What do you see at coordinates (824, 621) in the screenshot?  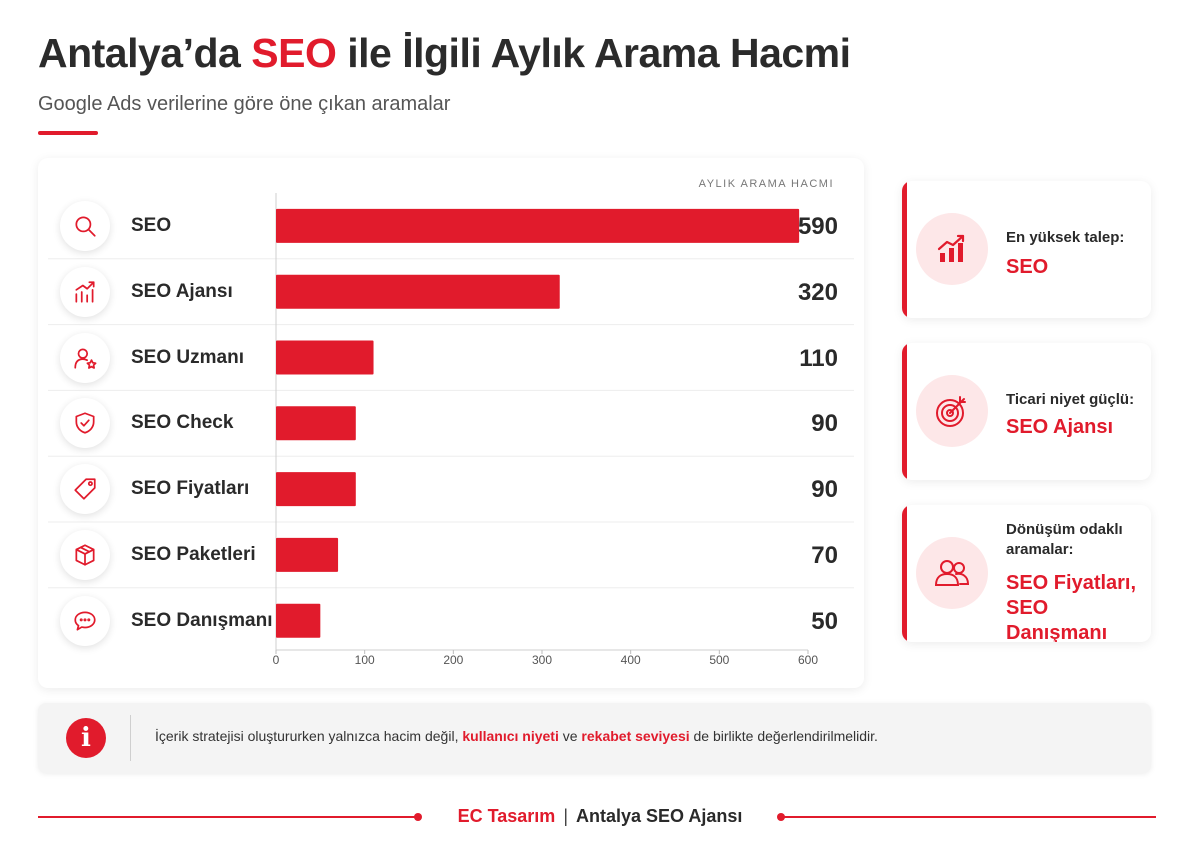 I see `value-label: 50` at bounding box center [824, 621].